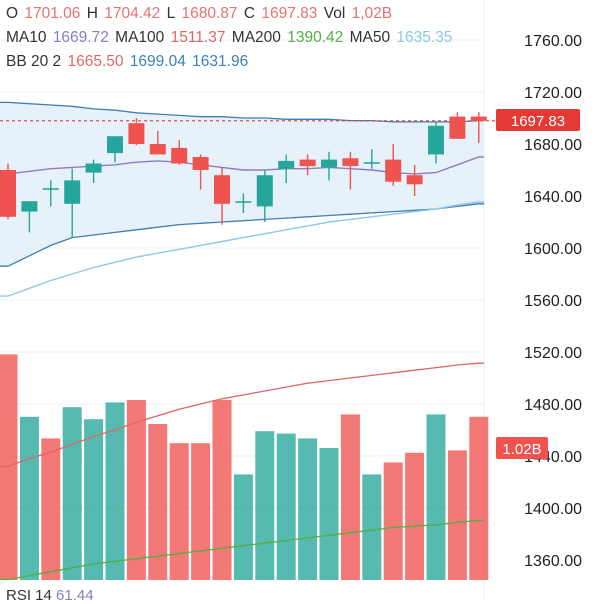 Image resolution: width=600 pixels, height=604 pixels. What do you see at coordinates (140, 37) in the screenshot?
I see `ma100-label: MA100` at bounding box center [140, 37].